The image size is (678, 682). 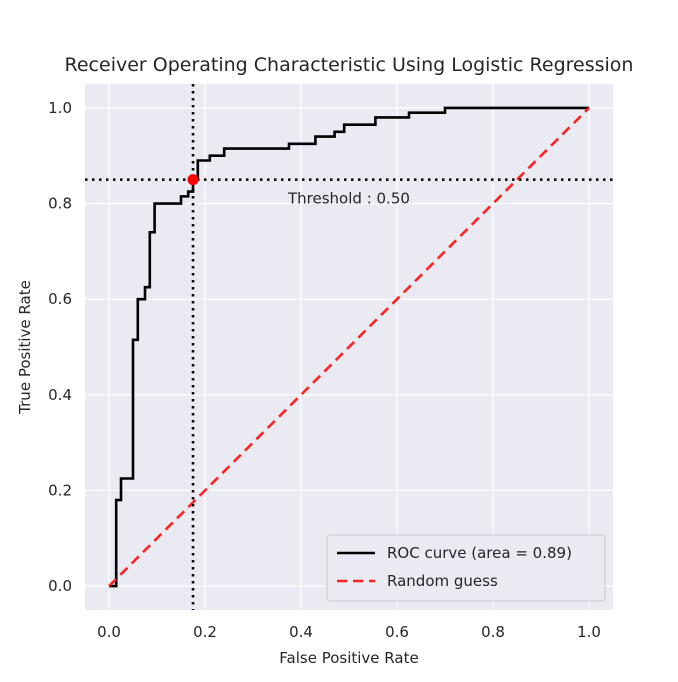 What do you see at coordinates (25, 347) in the screenshot?
I see `y-axis-label: True Positive Rate` at bounding box center [25, 347].